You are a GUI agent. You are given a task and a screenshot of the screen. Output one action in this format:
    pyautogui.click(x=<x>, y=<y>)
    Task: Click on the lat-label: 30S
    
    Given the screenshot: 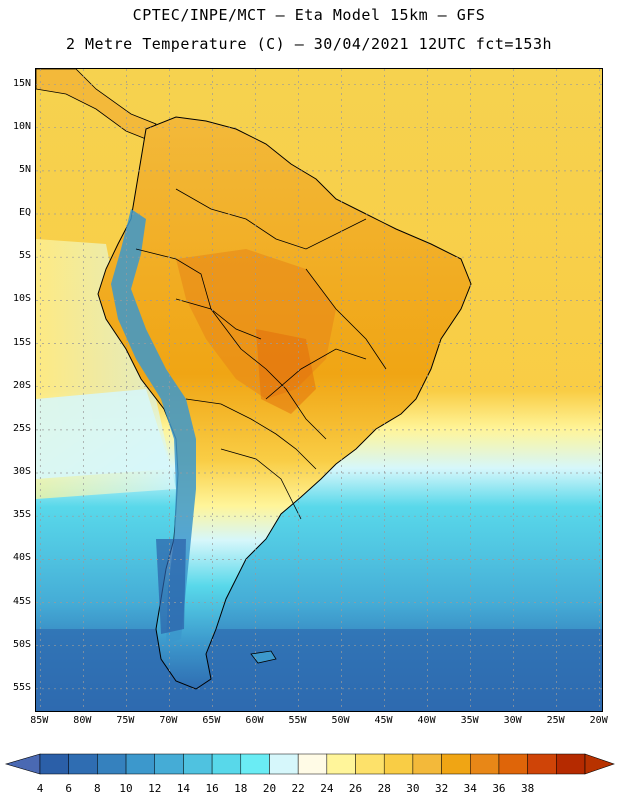 What is the action you would take?
    pyautogui.click(x=21, y=471)
    